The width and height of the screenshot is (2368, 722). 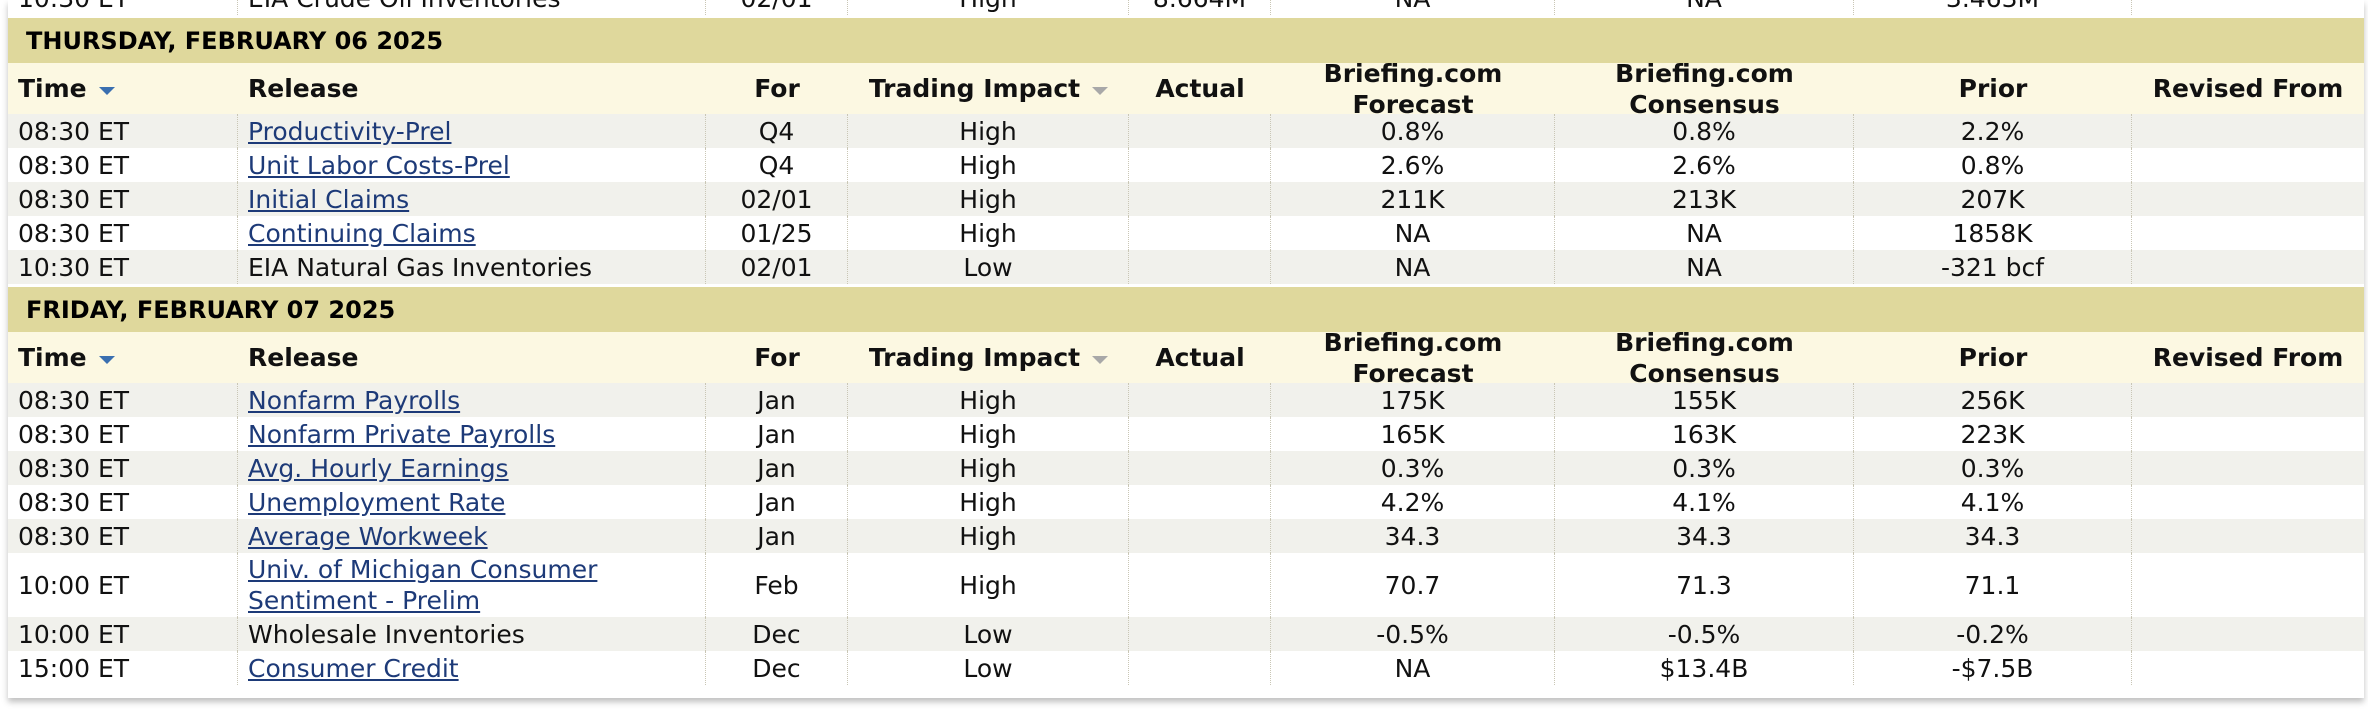 What do you see at coordinates (1993, 357) in the screenshot?
I see `column-header: Prior` at bounding box center [1993, 357].